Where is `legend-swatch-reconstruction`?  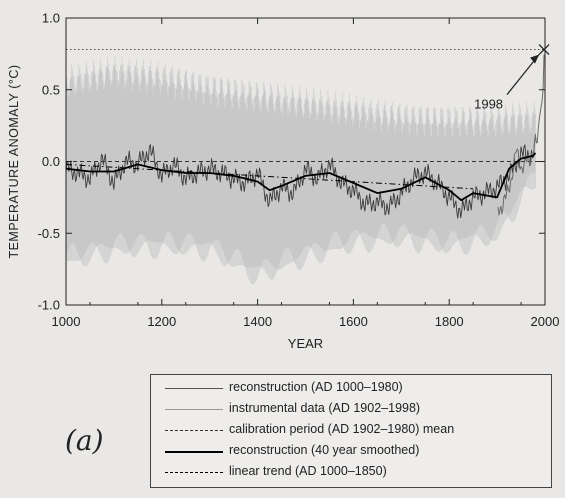
legend-swatch-reconstruction is located at coordinates (194, 388).